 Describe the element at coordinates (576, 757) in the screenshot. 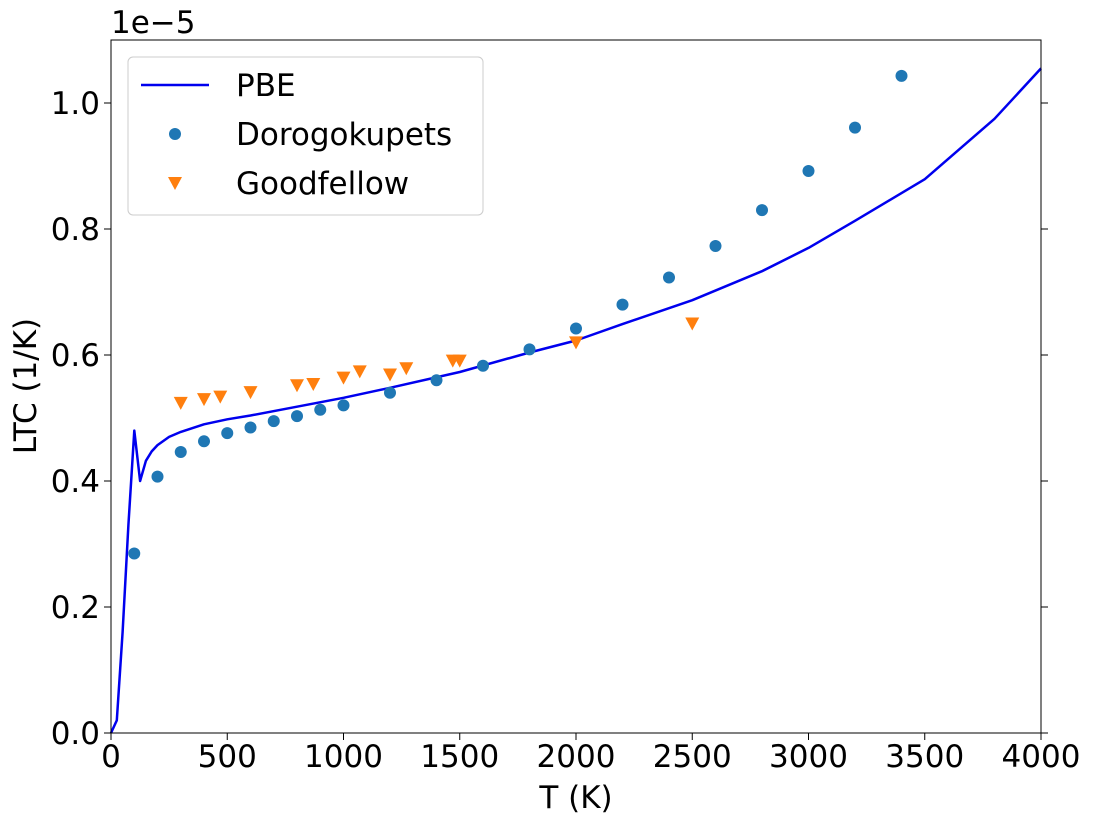

I see `x-tick-label: 2000` at that location.